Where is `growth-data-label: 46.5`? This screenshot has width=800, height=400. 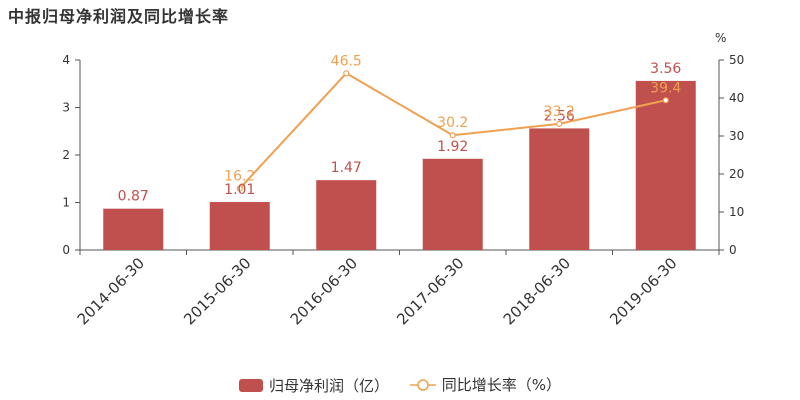
growth-data-label: 46.5 is located at coordinates (346, 61).